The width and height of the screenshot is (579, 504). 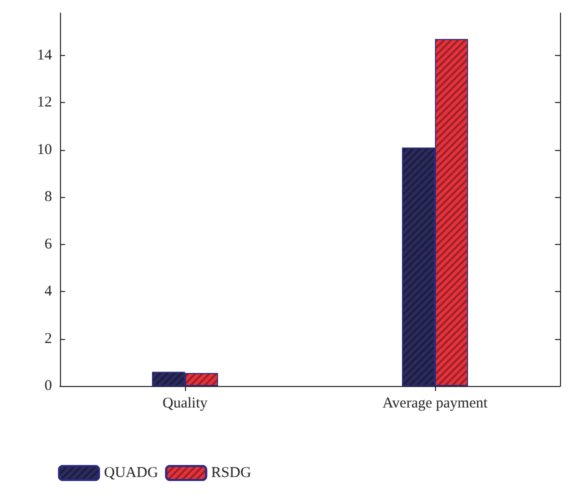 I want to click on y-tick-label: 14, so click(x=44, y=55).